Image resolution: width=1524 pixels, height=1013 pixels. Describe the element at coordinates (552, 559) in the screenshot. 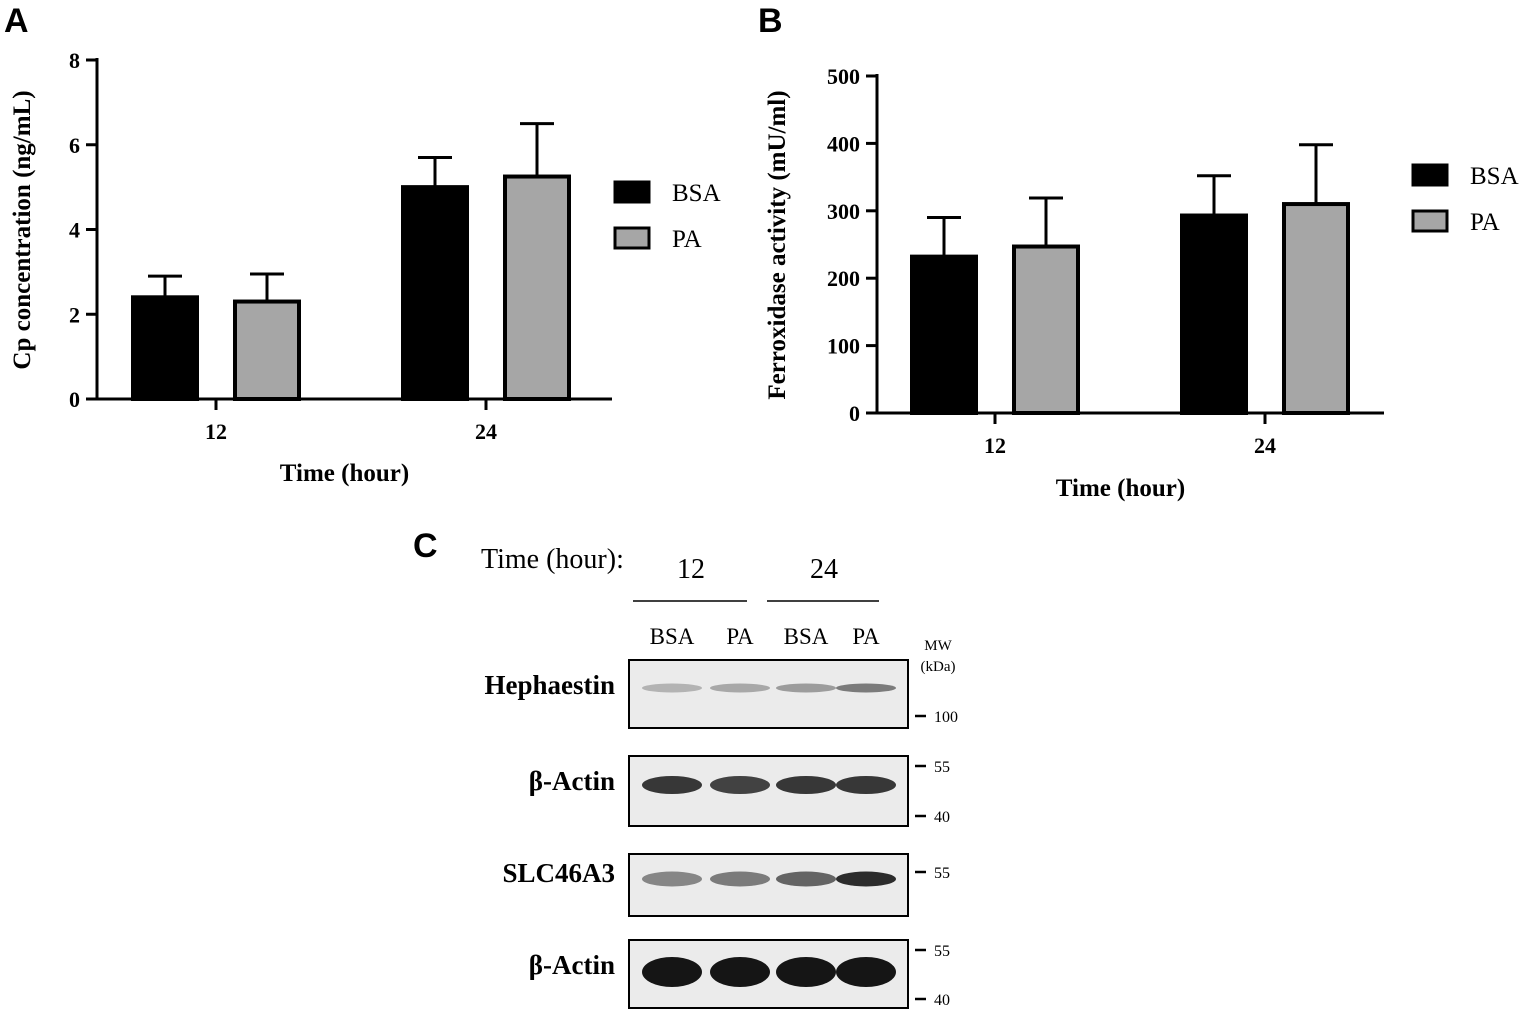

I see `time-label: Time (hour):` at that location.